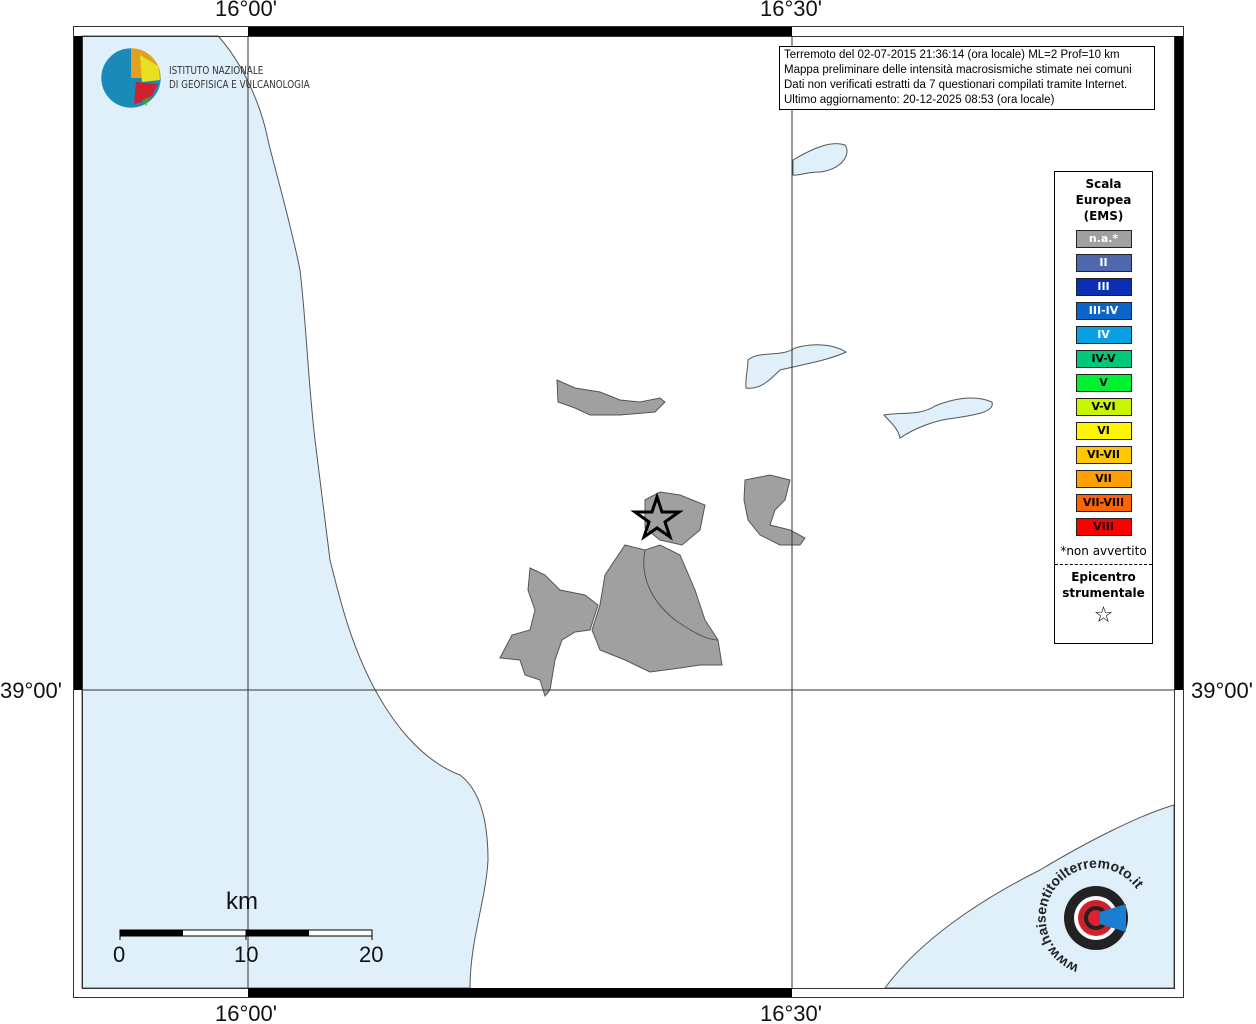  Describe the element at coordinates (1103, 479) in the screenshot. I see `legend-swatch: VII` at that location.